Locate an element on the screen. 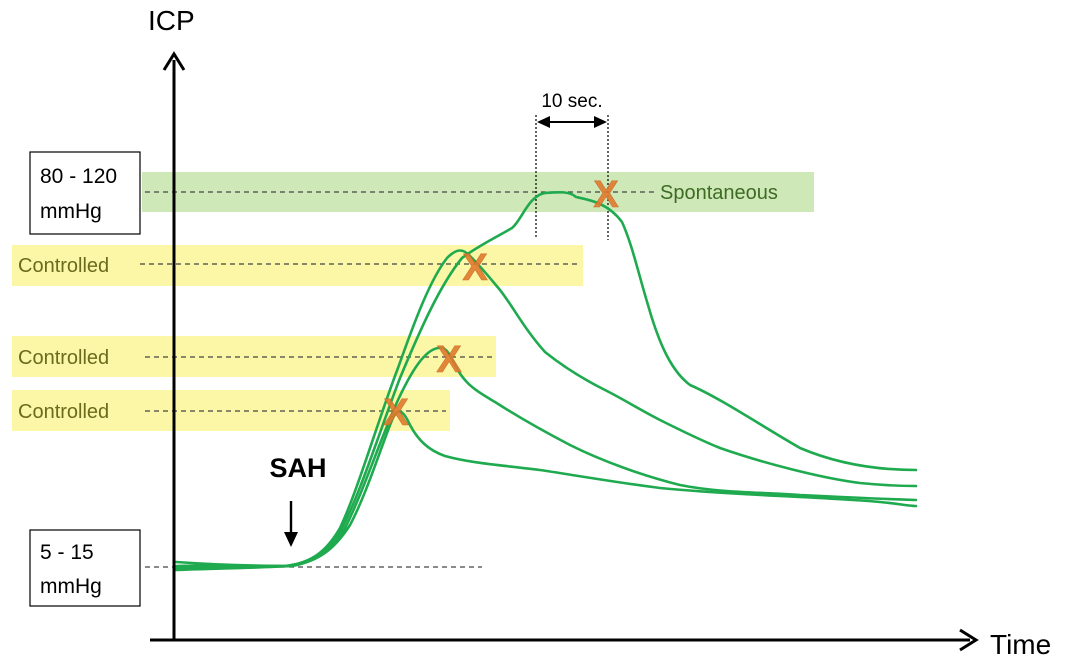  low-pressure-unit: mmHg is located at coordinates (71, 586).